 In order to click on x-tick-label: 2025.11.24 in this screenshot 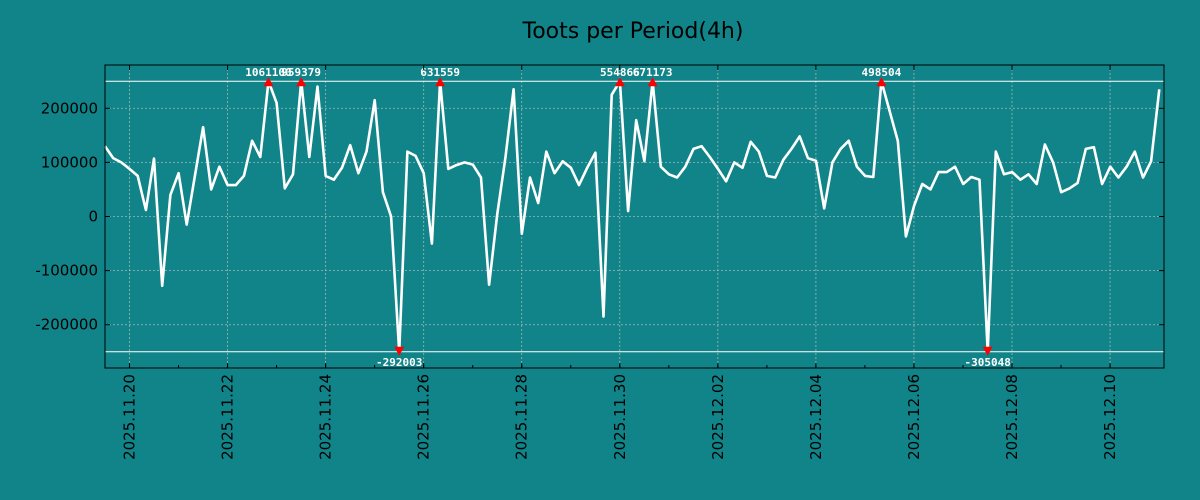, I will do `click(326, 417)`.